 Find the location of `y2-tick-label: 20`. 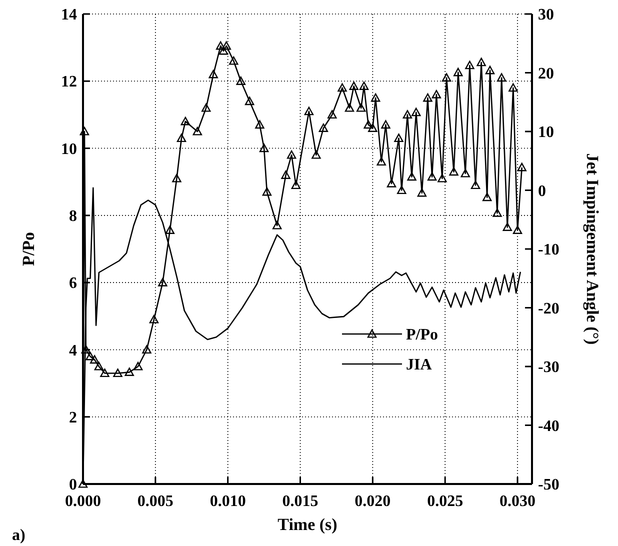

y2-tick-label: 20 is located at coordinates (546, 73).